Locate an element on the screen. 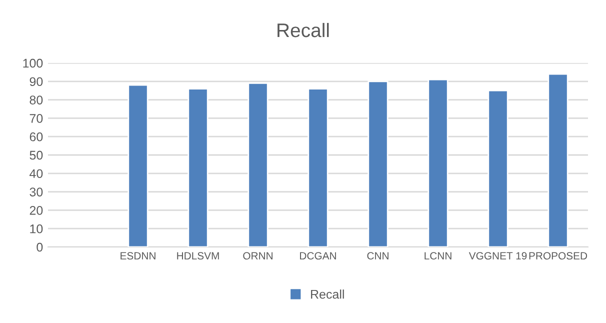  y-tick-label: 60 is located at coordinates (36, 137).